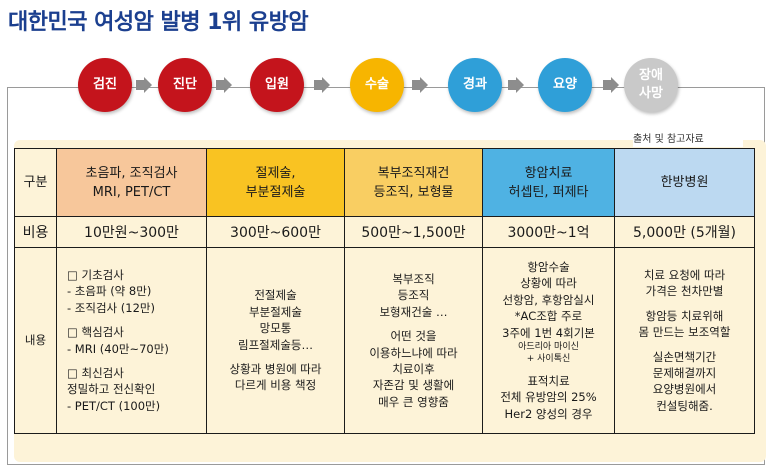  I want to click on cell-line: 몸 만드는 보조역할, so click(684, 332).